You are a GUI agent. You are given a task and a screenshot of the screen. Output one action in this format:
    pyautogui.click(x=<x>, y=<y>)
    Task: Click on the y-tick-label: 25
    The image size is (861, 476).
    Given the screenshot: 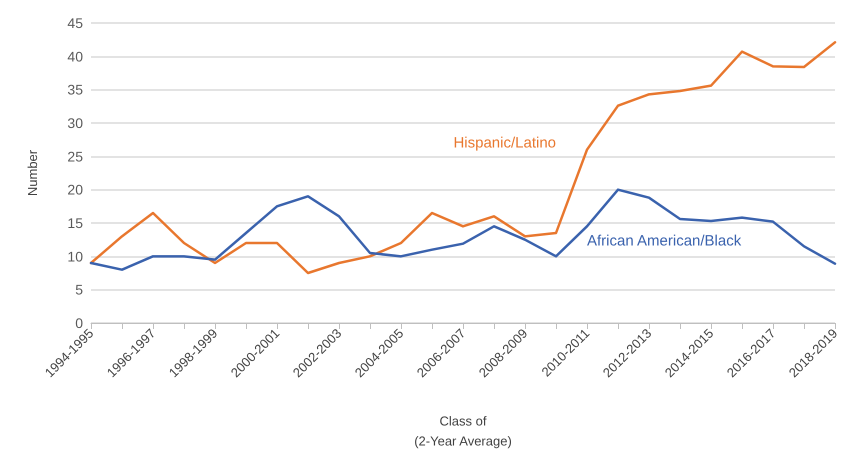 What is the action you would take?
    pyautogui.click(x=75, y=156)
    